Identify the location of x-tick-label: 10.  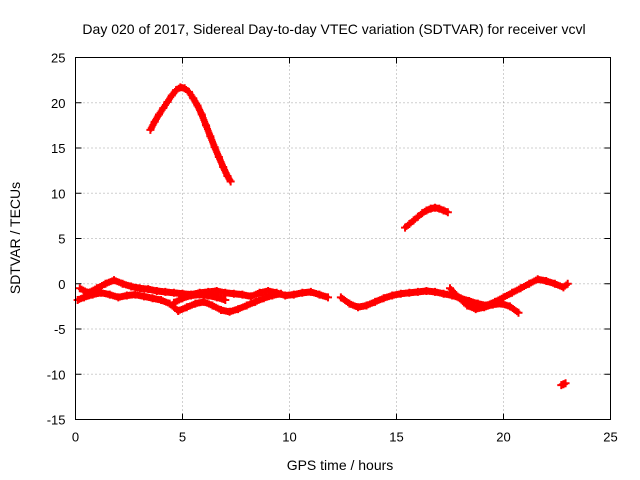
(289, 437).